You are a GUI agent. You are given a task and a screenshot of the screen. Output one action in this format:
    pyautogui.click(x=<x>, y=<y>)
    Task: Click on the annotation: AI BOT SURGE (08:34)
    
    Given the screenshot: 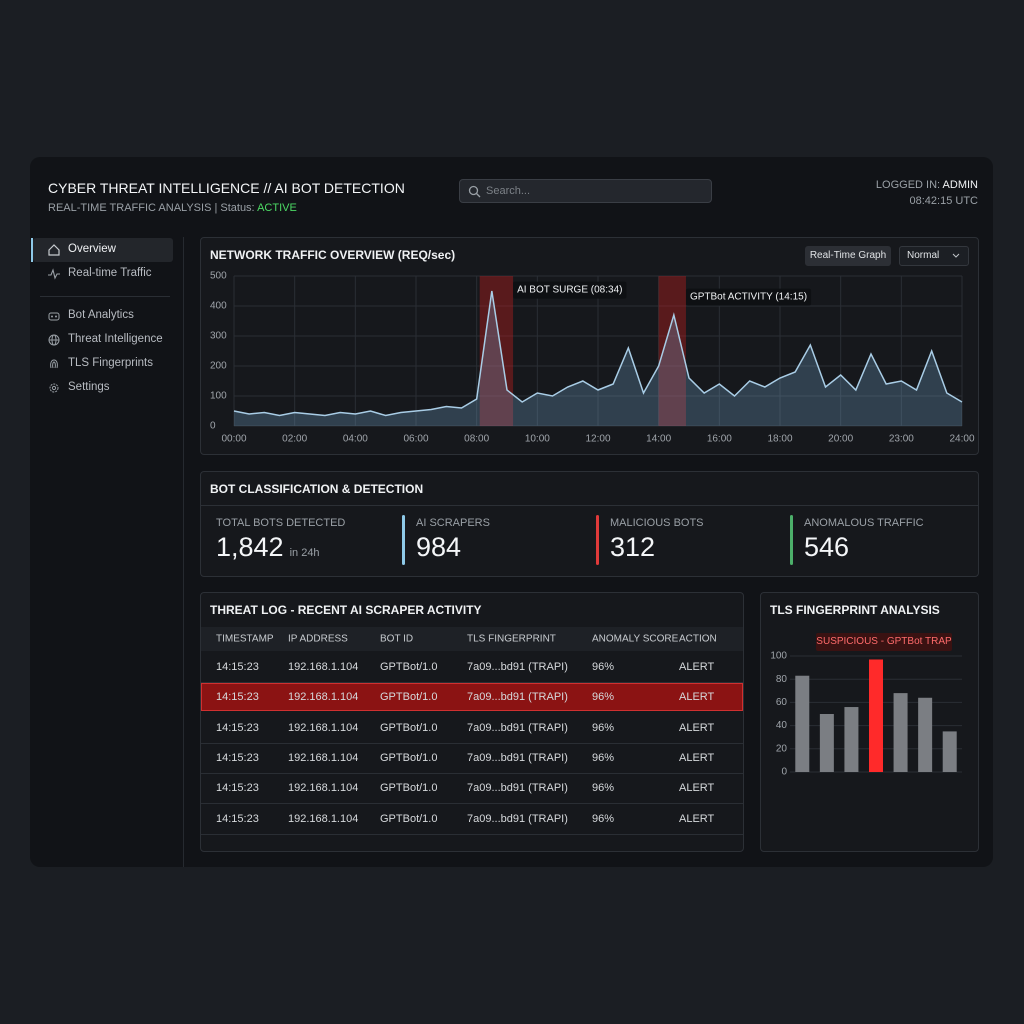 What is the action you would take?
    pyautogui.click(x=569, y=290)
    